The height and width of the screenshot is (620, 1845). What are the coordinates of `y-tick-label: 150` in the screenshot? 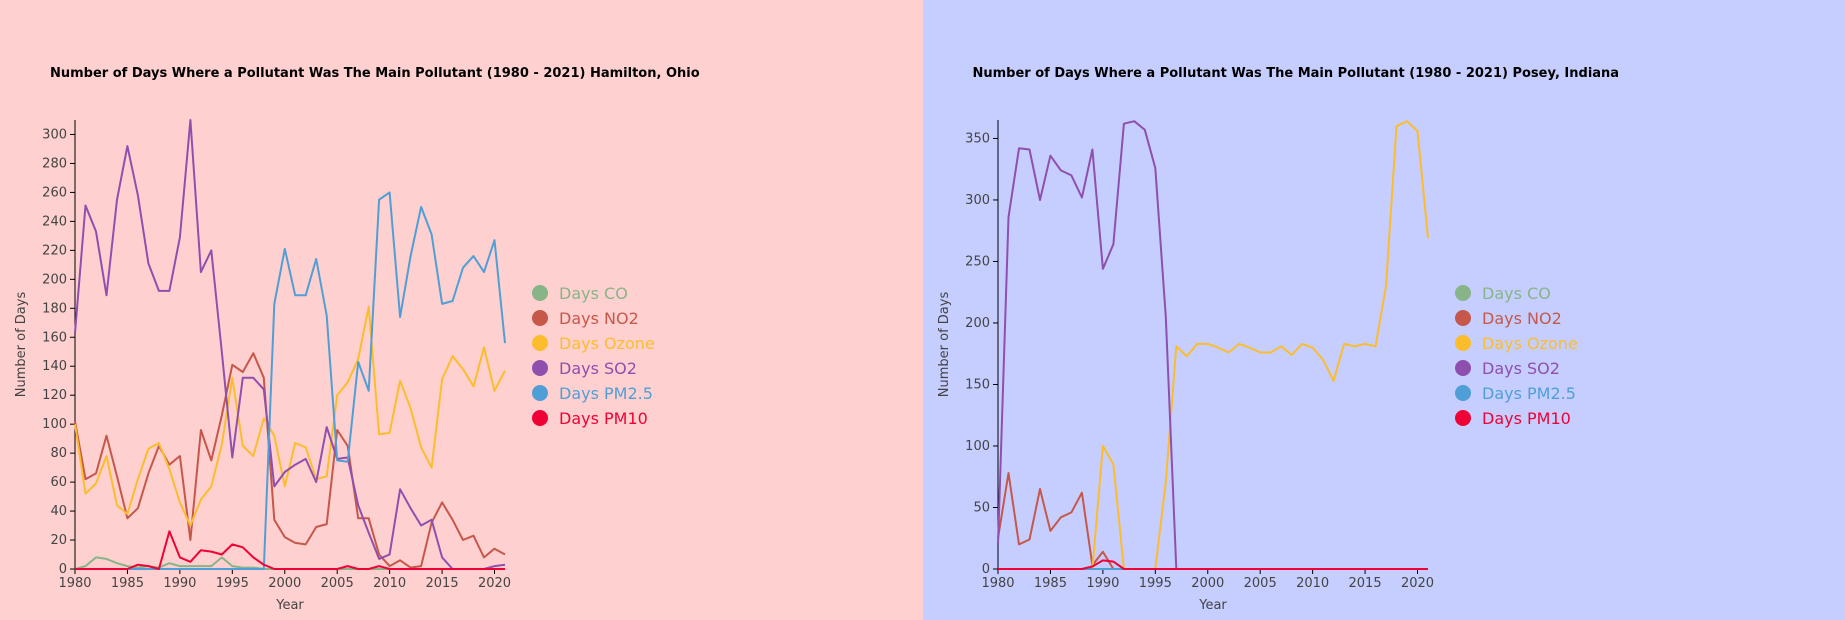 It's located at (977, 384).